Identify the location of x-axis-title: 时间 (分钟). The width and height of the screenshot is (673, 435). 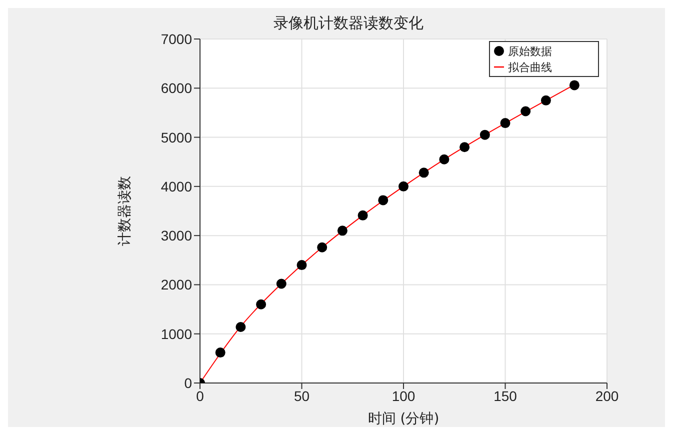
(404, 419).